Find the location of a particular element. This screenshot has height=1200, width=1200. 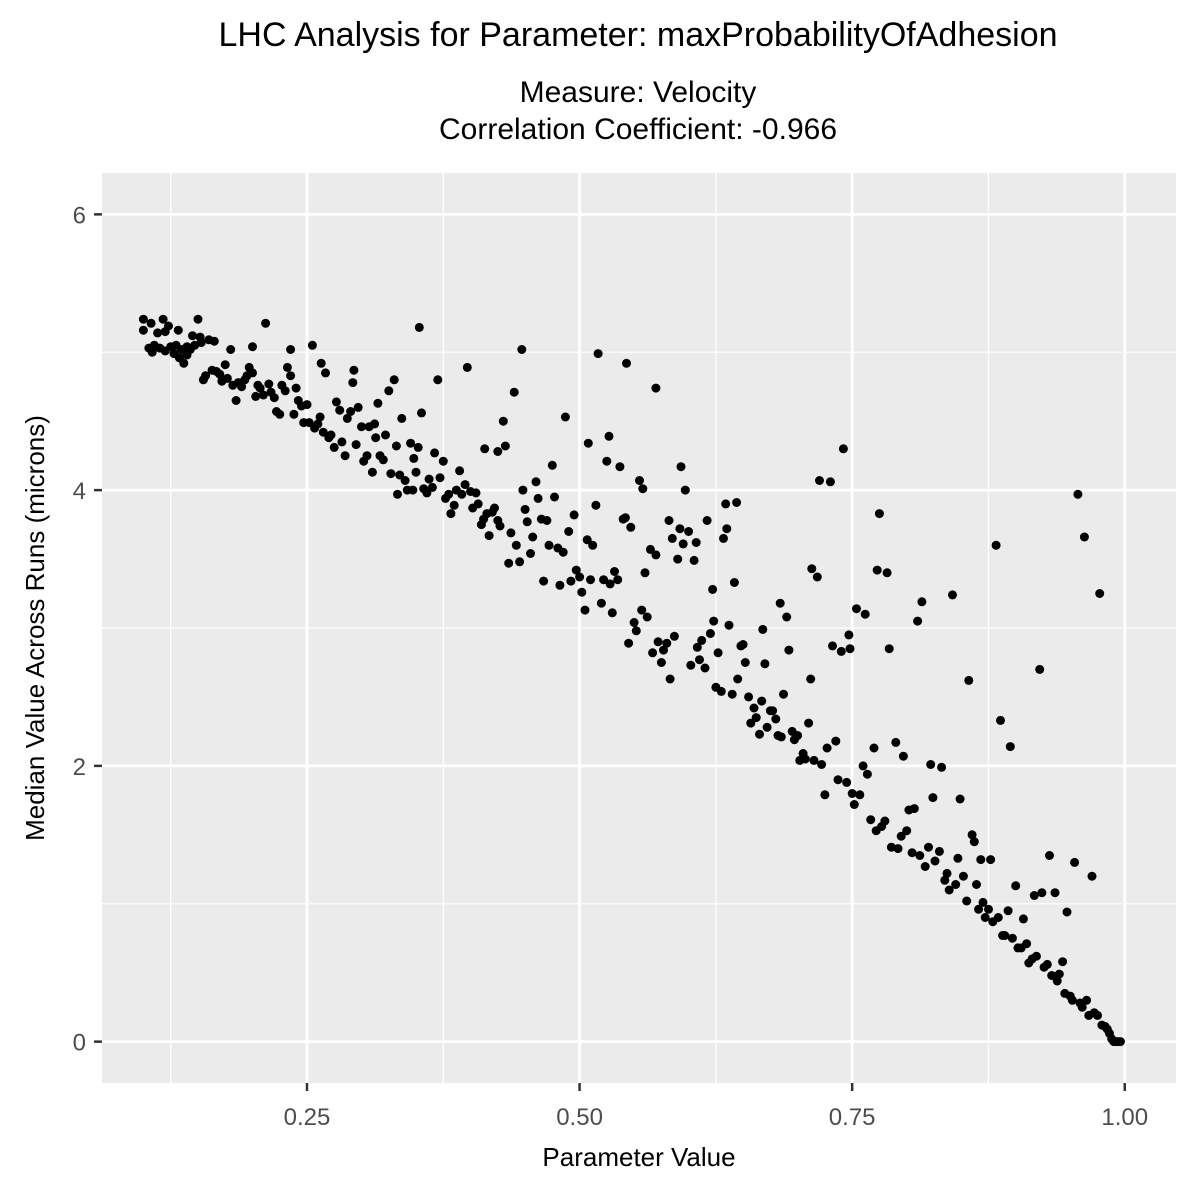

x-tick-label: 0.75 is located at coordinates (852, 1117).